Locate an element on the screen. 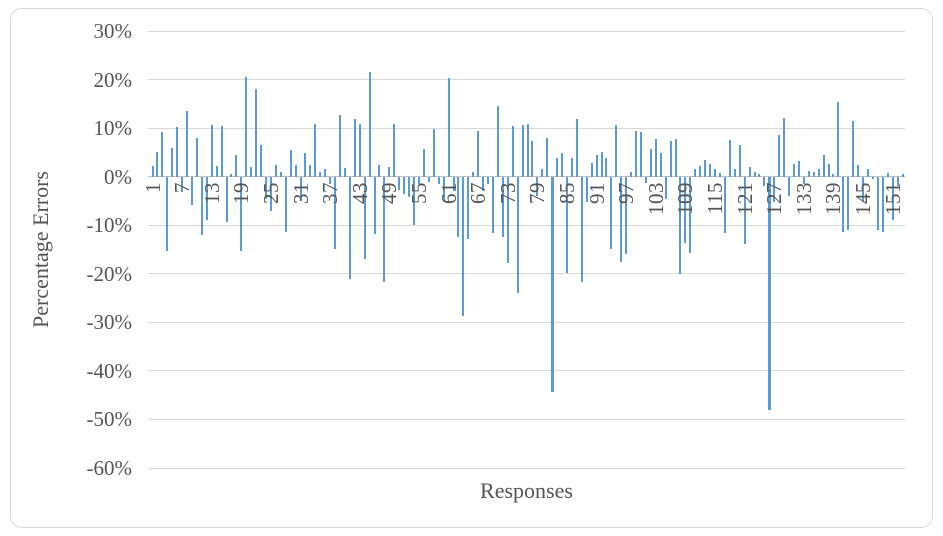 Image resolution: width=943 pixels, height=536 pixels. y-tick-label: -40% is located at coordinates (109, 370).